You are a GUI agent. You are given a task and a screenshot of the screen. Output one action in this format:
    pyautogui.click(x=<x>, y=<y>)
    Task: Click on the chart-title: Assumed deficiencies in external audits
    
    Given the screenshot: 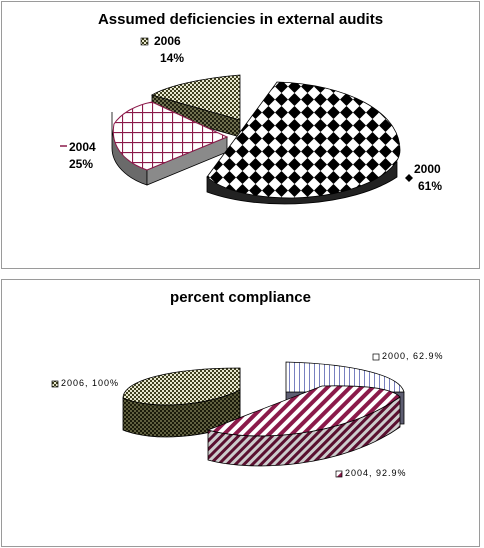 What is the action you would take?
    pyautogui.click(x=240, y=19)
    